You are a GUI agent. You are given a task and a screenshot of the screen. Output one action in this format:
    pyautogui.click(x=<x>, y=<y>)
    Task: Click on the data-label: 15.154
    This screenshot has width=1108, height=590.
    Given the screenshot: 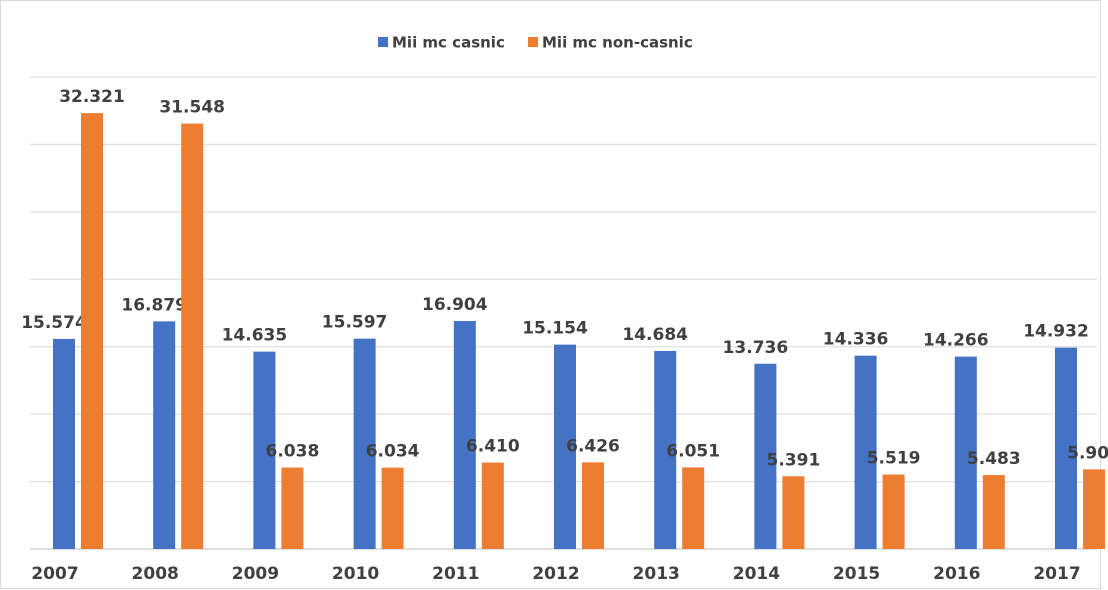 What is the action you would take?
    pyautogui.click(x=555, y=329)
    